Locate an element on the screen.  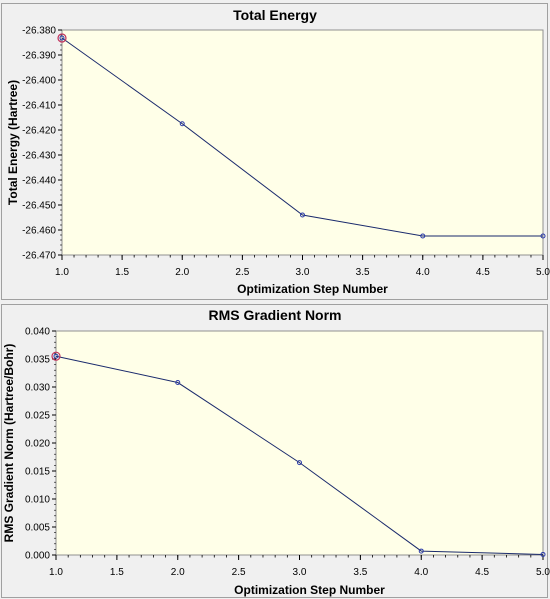
y-tick-label: -26.460 is located at coordinates (39, 231).